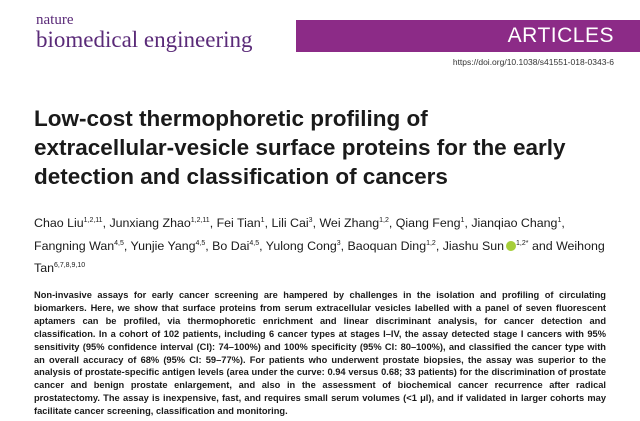  What do you see at coordinates (387, 245) in the screenshot?
I see `author-name: Baoquan Ding` at bounding box center [387, 245].